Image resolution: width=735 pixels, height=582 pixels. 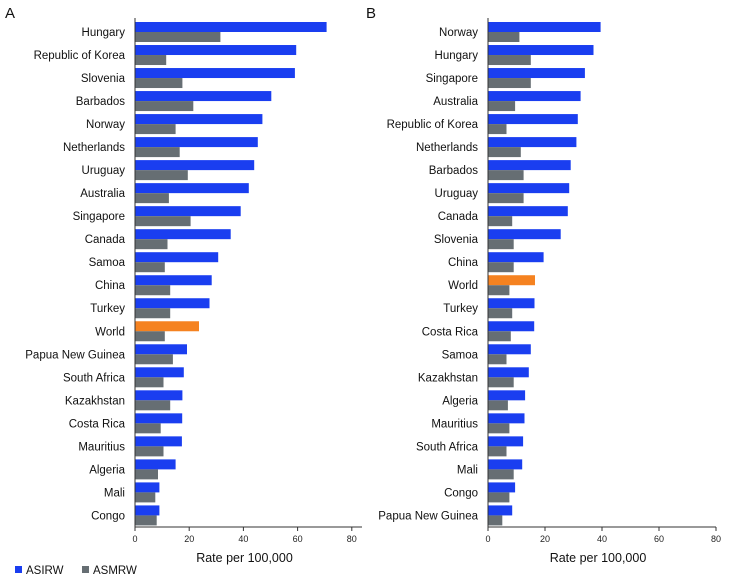 I want to click on category-label: Norway, so click(x=458, y=33).